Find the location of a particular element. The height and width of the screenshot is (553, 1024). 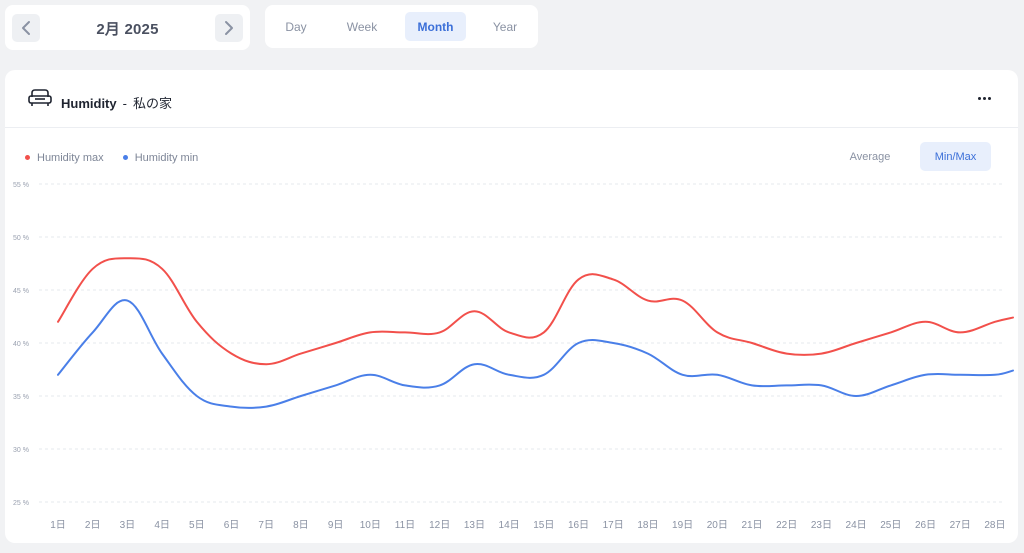

x-tick-label: 22日 is located at coordinates (786, 525).